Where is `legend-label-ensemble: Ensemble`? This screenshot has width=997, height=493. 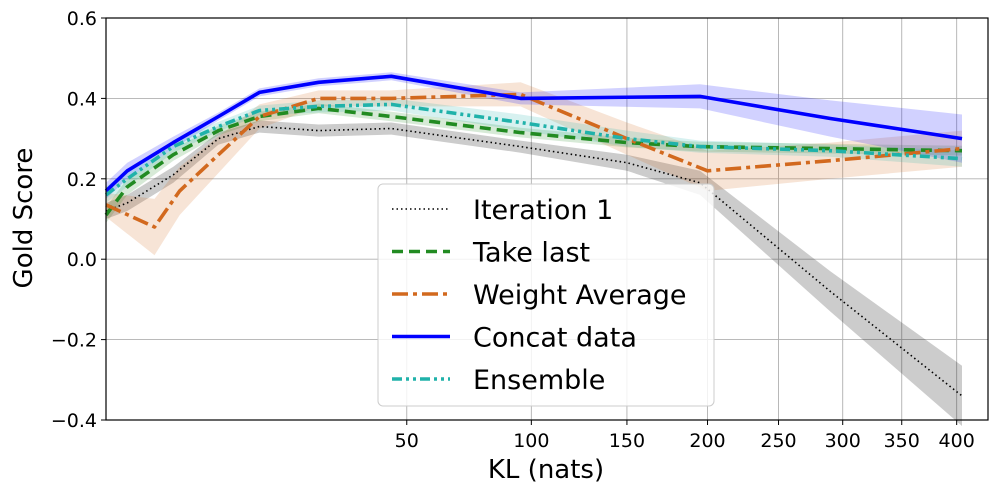
legend-label-ensemble: Ensemble is located at coordinates (539, 380).